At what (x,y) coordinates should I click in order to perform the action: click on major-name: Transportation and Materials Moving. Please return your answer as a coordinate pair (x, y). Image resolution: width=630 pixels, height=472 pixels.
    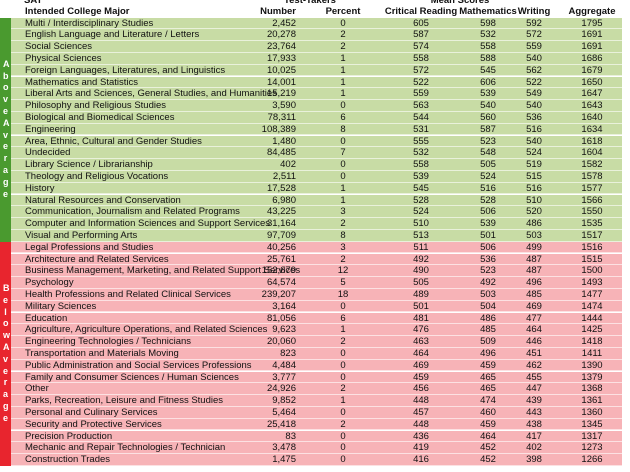
    Looking at the image, I should click on (102, 353).